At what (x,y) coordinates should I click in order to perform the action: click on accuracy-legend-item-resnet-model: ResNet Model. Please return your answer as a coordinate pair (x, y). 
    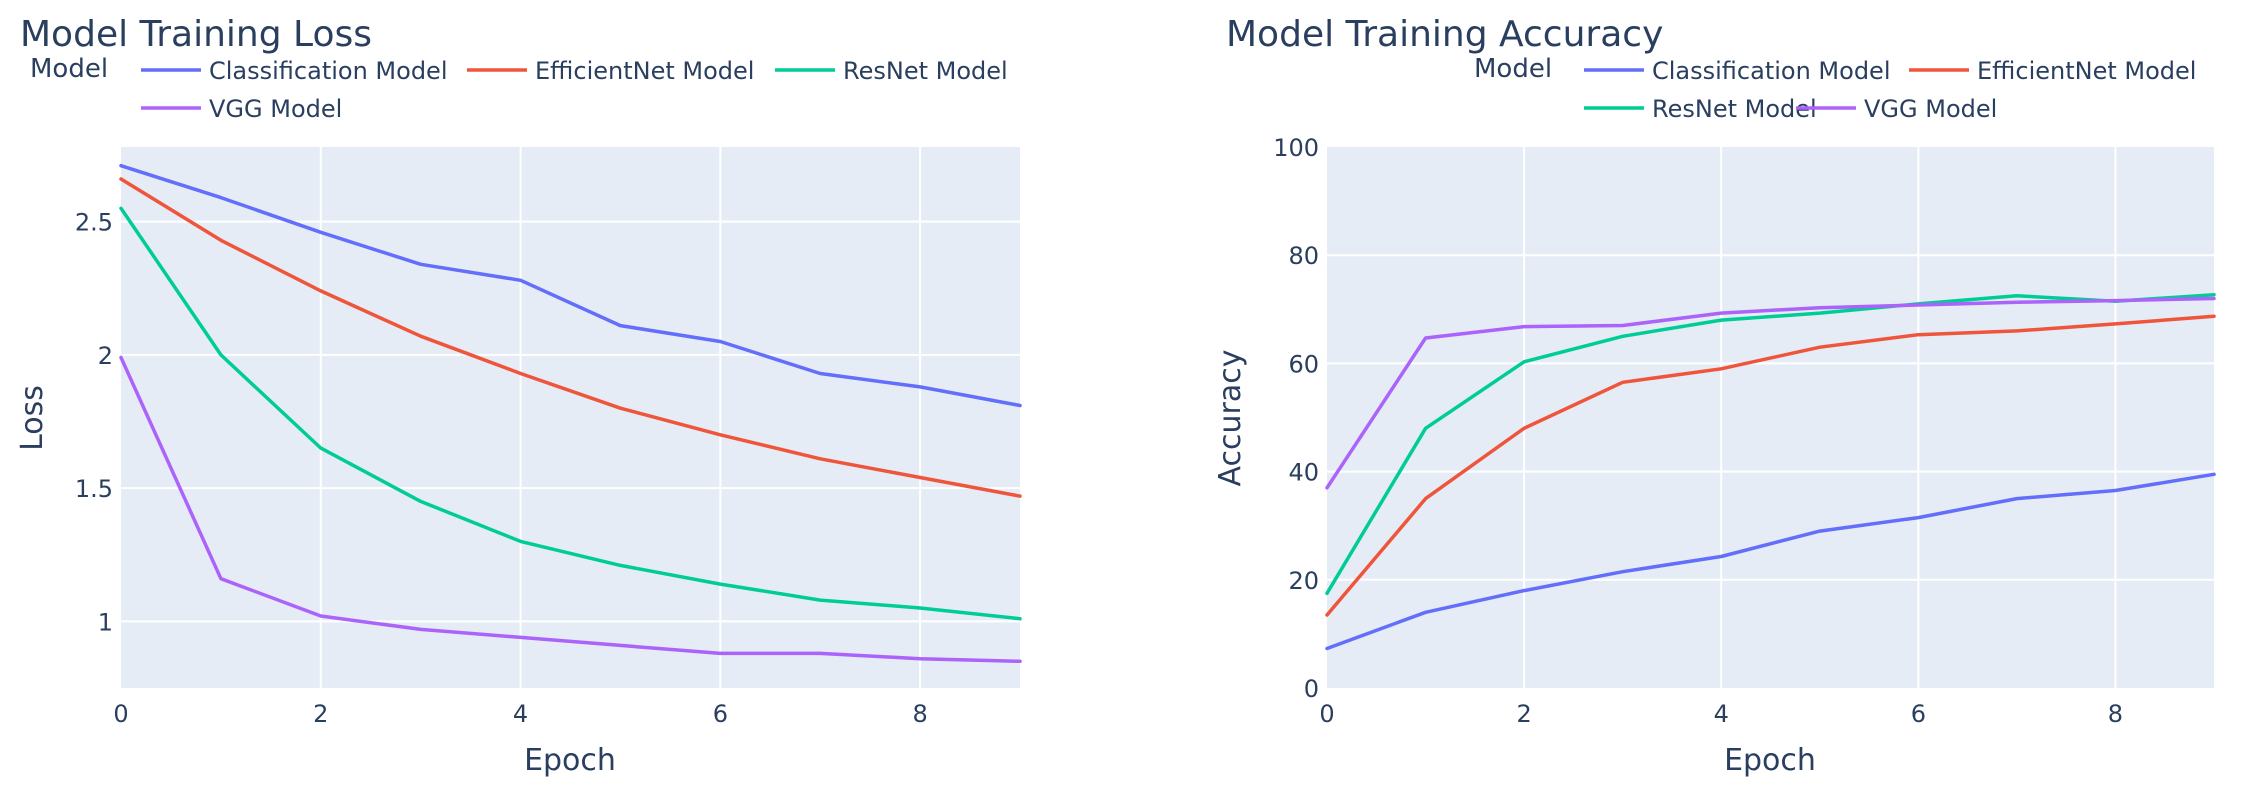
    Looking at the image, I should click on (1700, 109).